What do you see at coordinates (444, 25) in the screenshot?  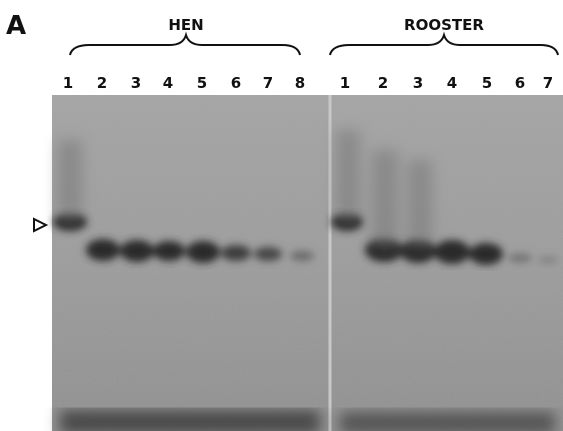 I see `group-label: ROOSTER` at bounding box center [444, 25].